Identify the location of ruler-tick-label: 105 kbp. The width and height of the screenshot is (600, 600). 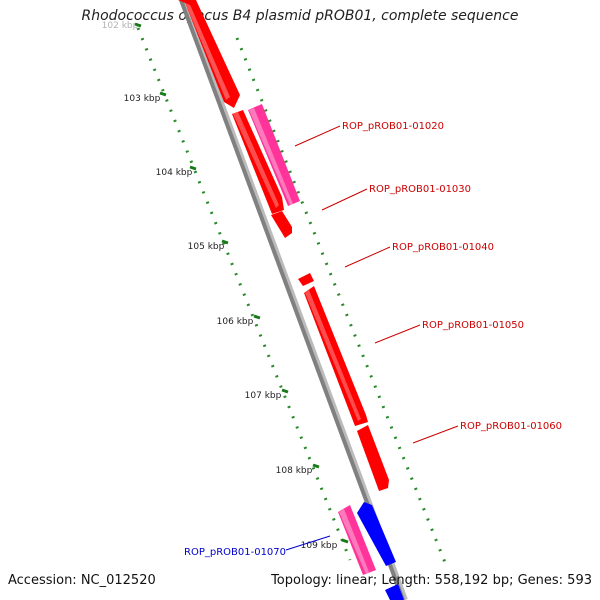
(206, 247).